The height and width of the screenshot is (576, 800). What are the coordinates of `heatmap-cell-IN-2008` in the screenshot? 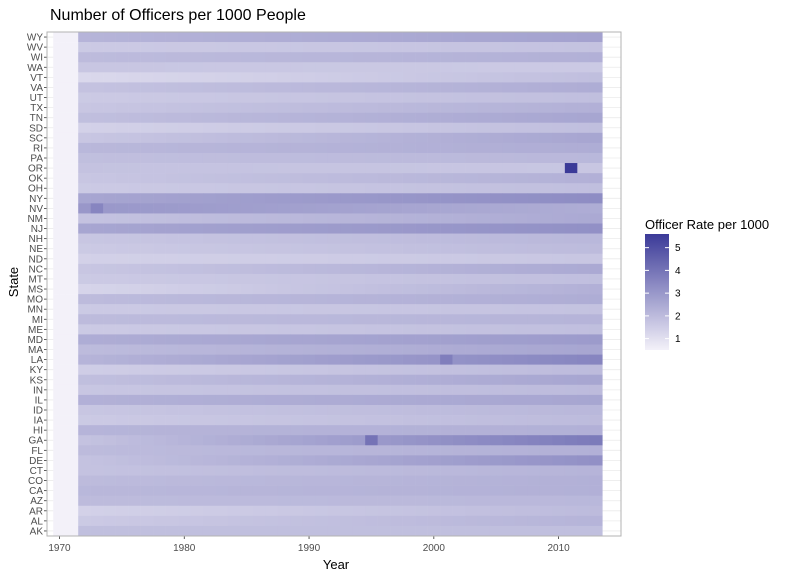 It's located at (534, 390).